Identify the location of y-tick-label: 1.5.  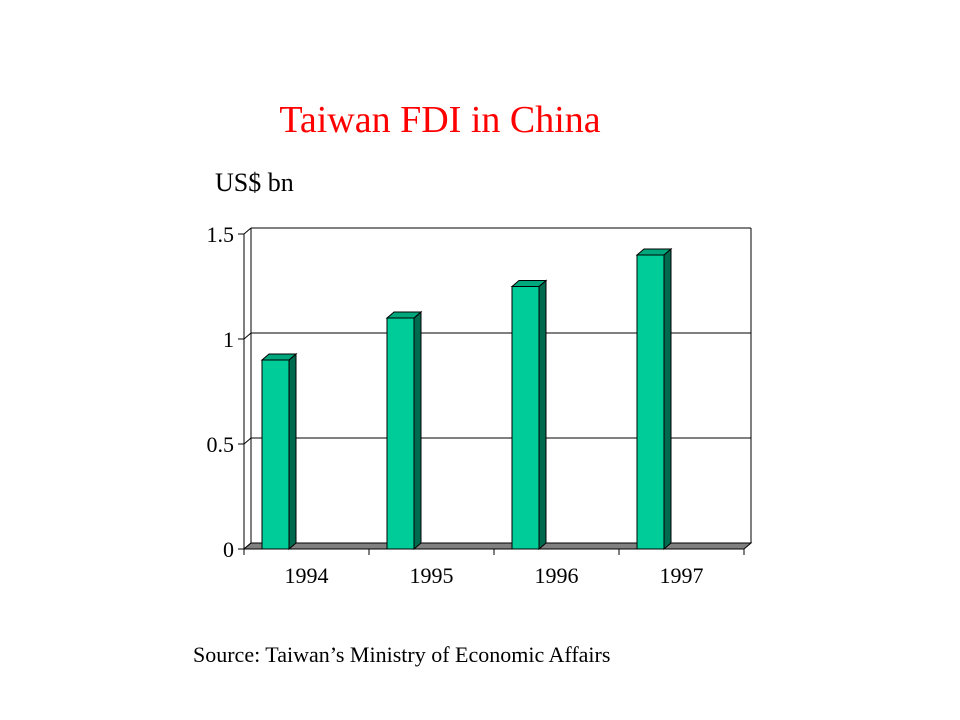
(221, 234).